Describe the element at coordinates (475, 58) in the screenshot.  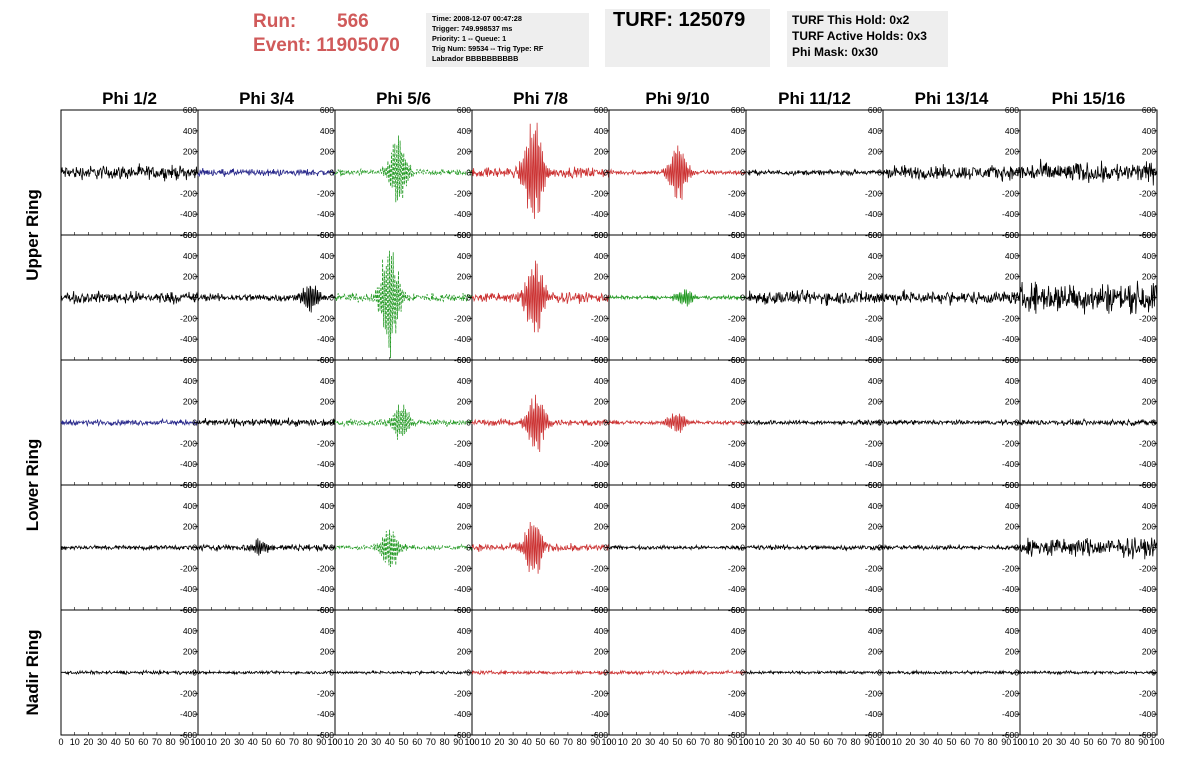
I see `labrador-info: Labrador BBBBBBBBBB` at that location.